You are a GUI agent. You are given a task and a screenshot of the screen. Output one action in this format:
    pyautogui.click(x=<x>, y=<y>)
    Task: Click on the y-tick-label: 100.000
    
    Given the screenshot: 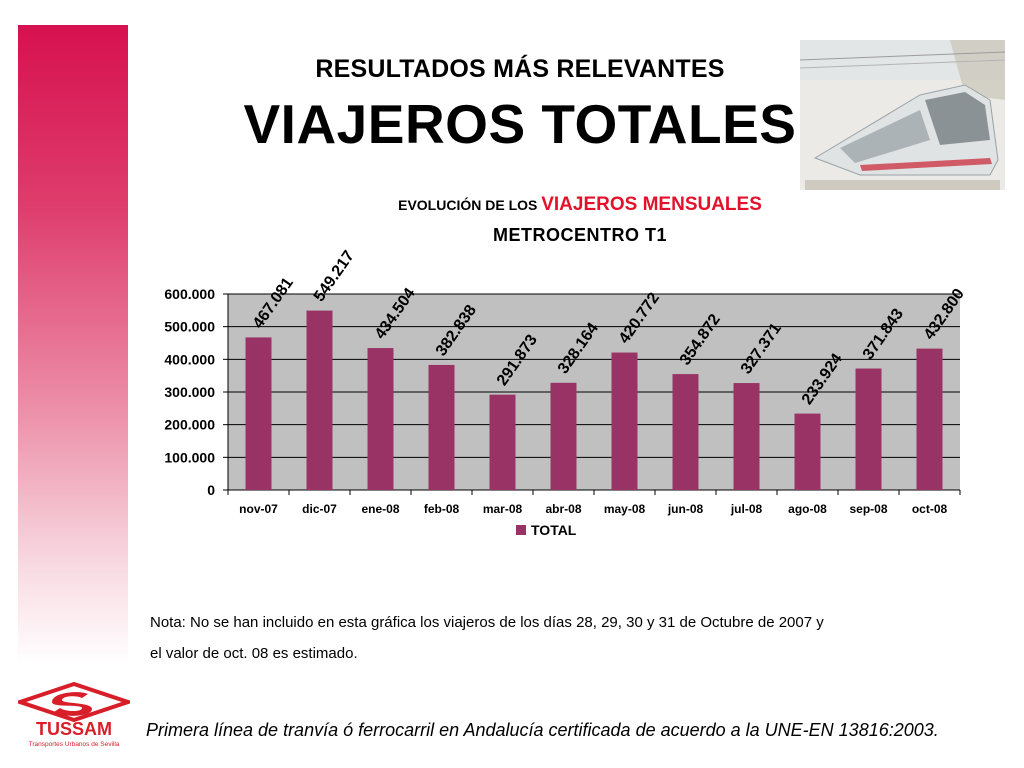 What is the action you would take?
    pyautogui.click(x=189, y=457)
    